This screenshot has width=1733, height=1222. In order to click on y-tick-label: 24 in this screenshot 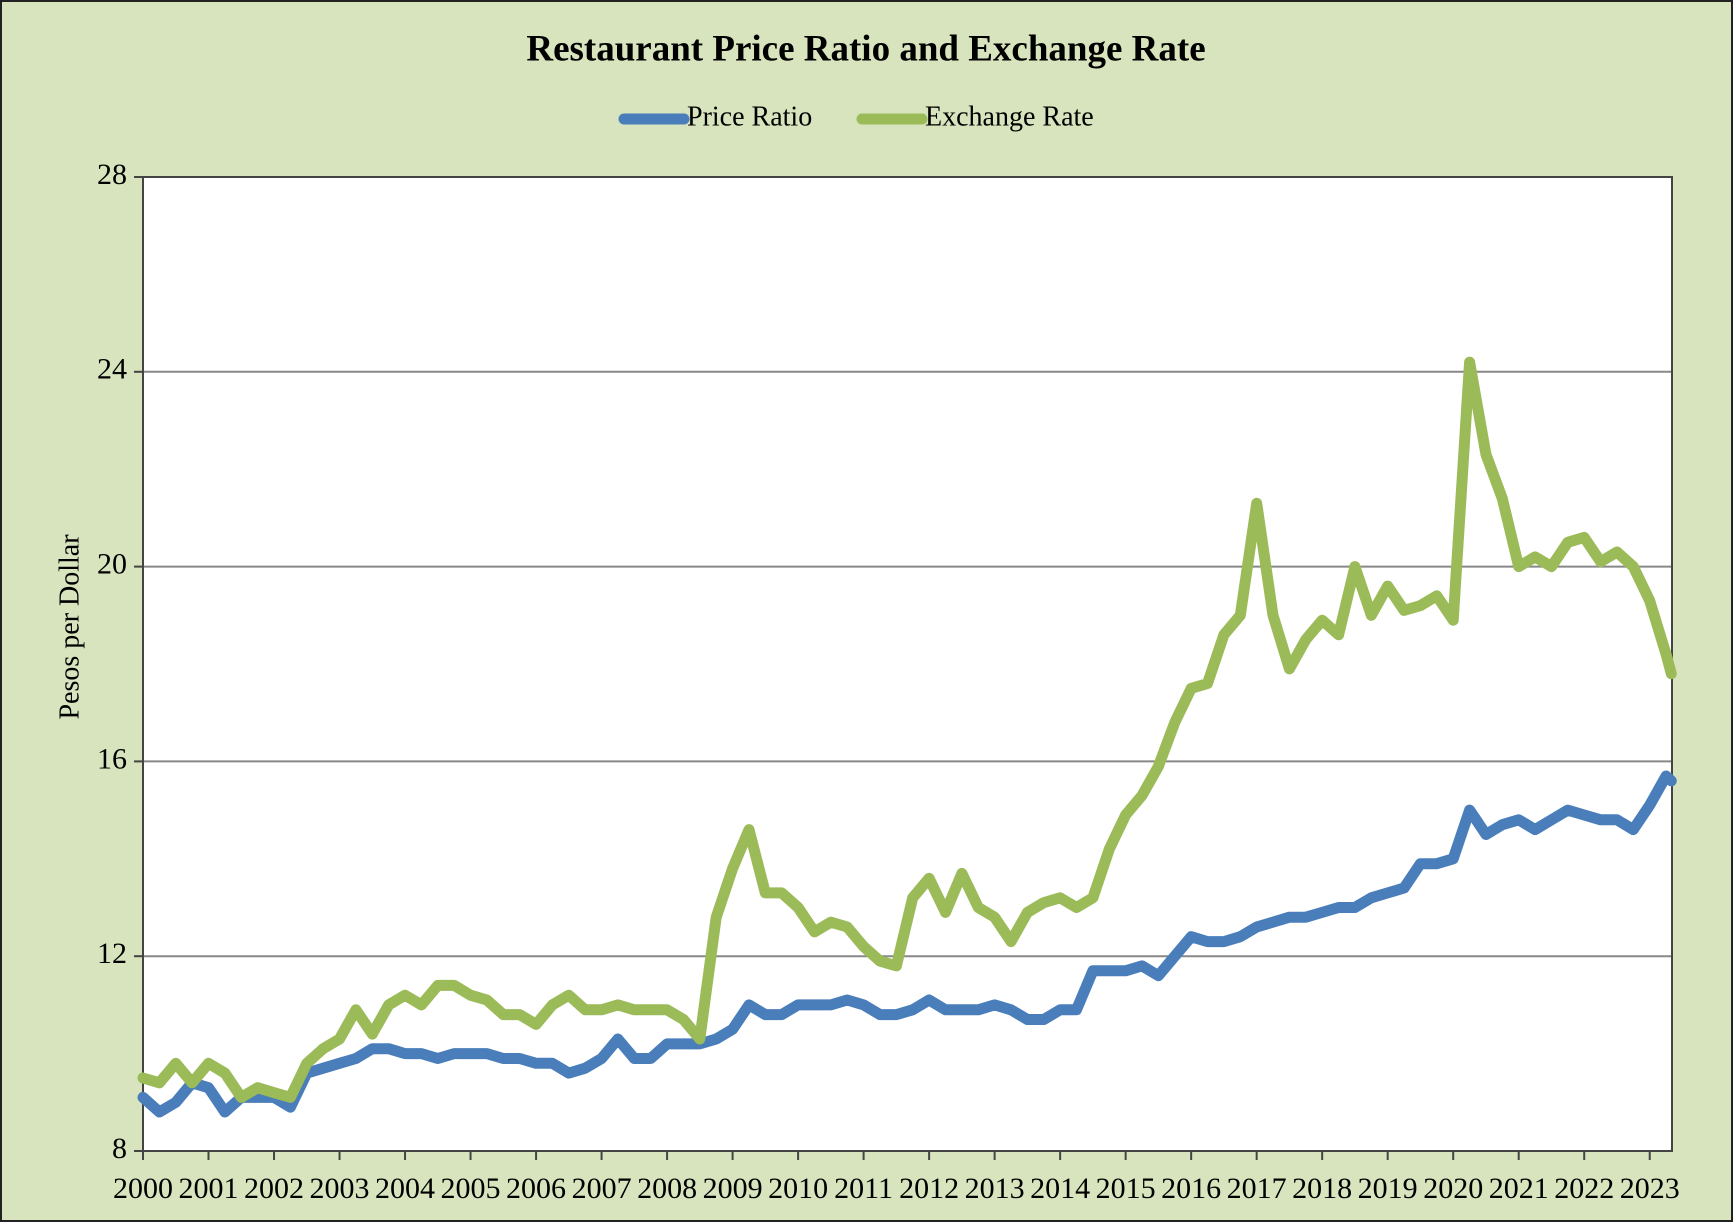, I will do `click(112, 369)`.